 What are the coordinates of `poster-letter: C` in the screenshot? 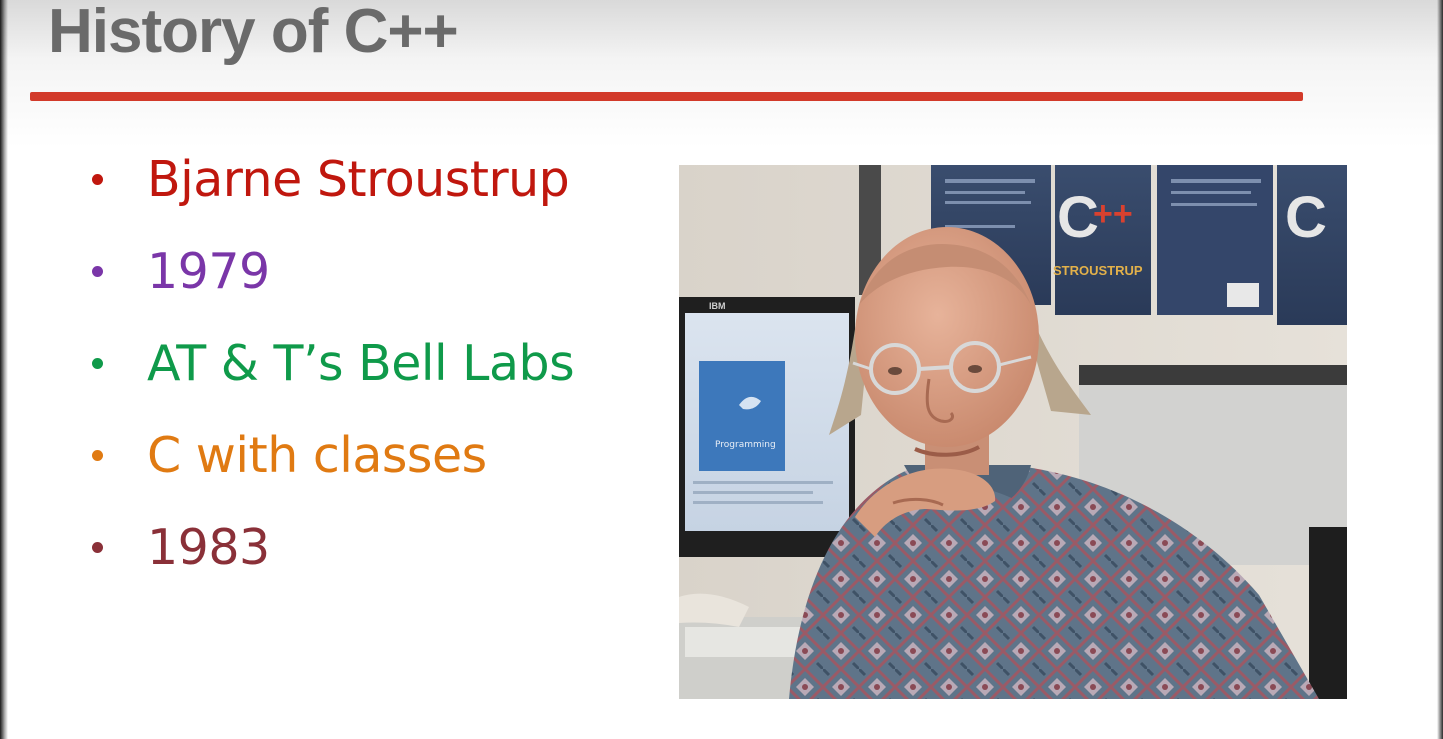 It's located at (1078, 217).